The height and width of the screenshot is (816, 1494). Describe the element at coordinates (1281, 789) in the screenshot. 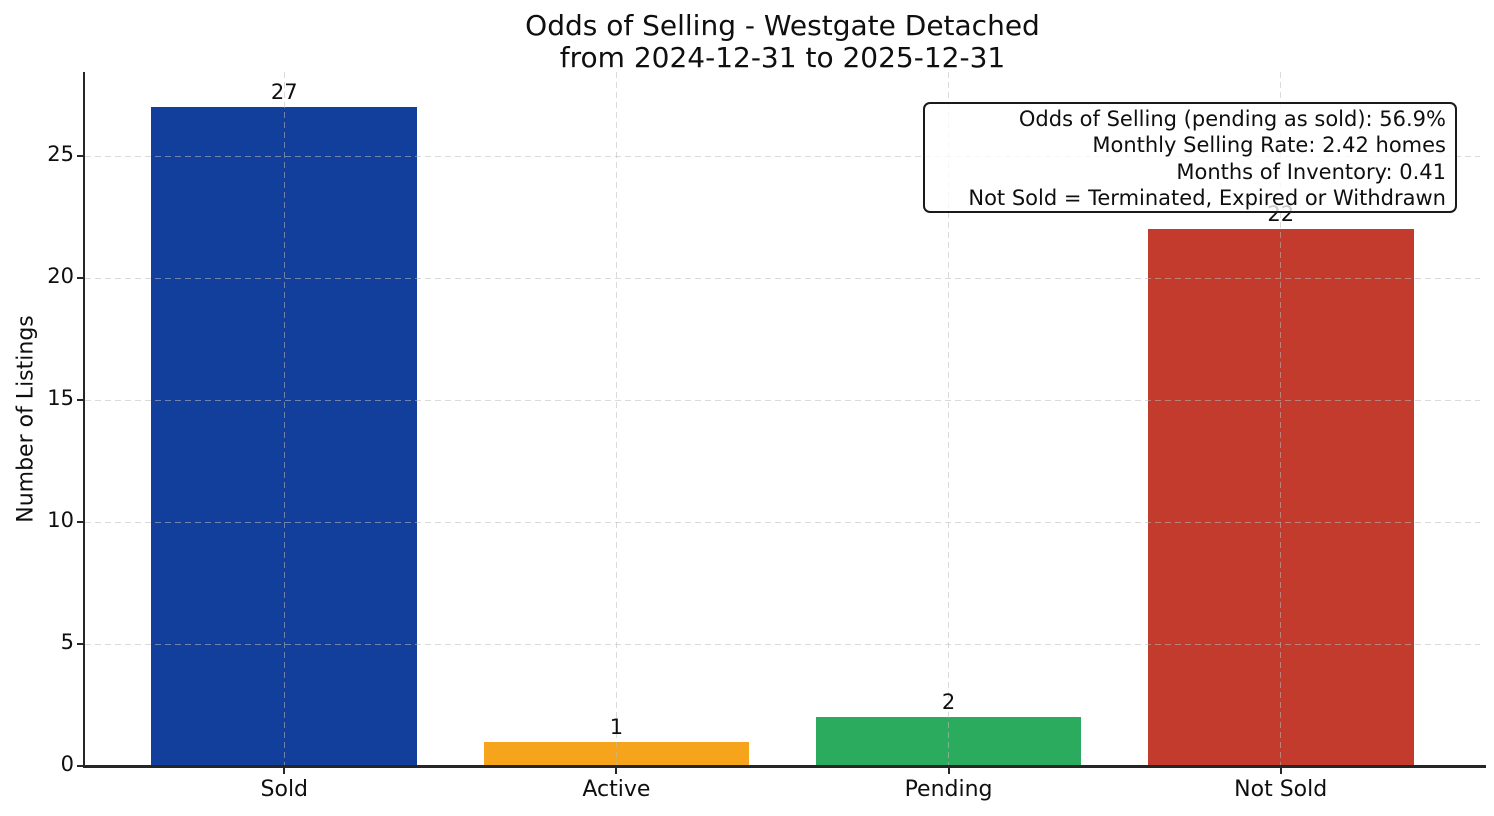

I see `x-tick-label-not-sold: Not Sold` at that location.